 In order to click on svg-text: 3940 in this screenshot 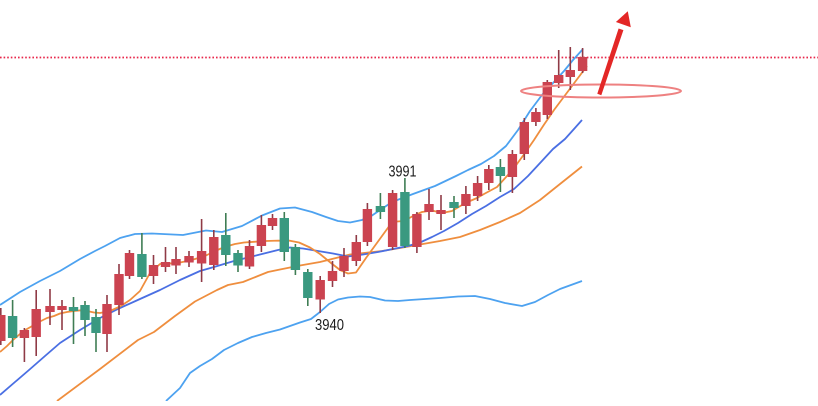, I will do `click(329, 325)`.